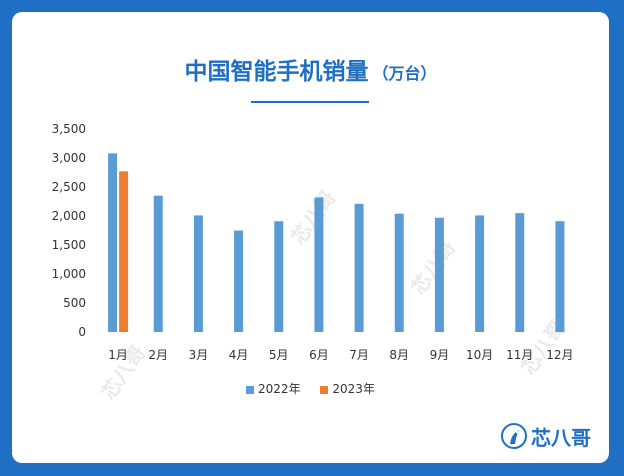 This screenshot has width=624, height=476. Describe the element at coordinates (74, 303) in the screenshot. I see `y-tick-label: 500` at that location.